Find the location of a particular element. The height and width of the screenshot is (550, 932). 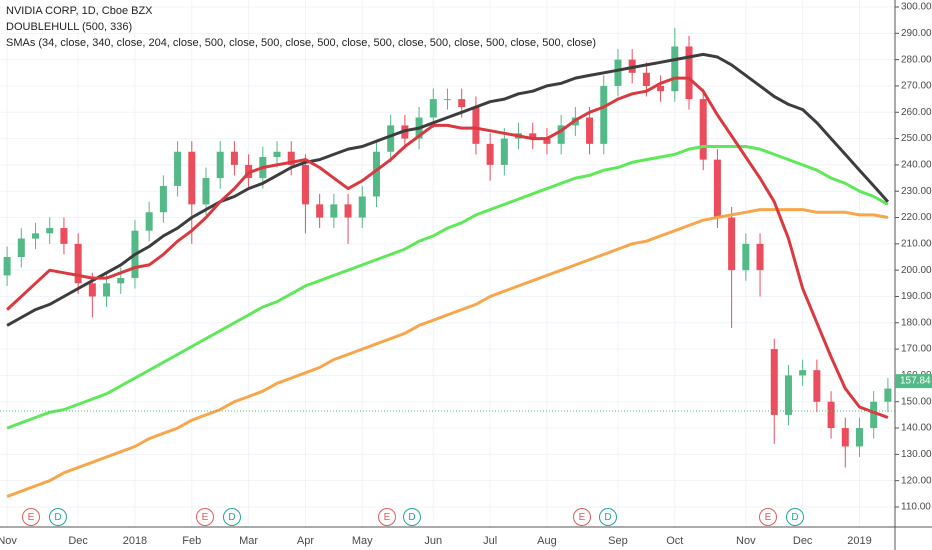

y-tick-label: 180.00 is located at coordinates (916, 322).